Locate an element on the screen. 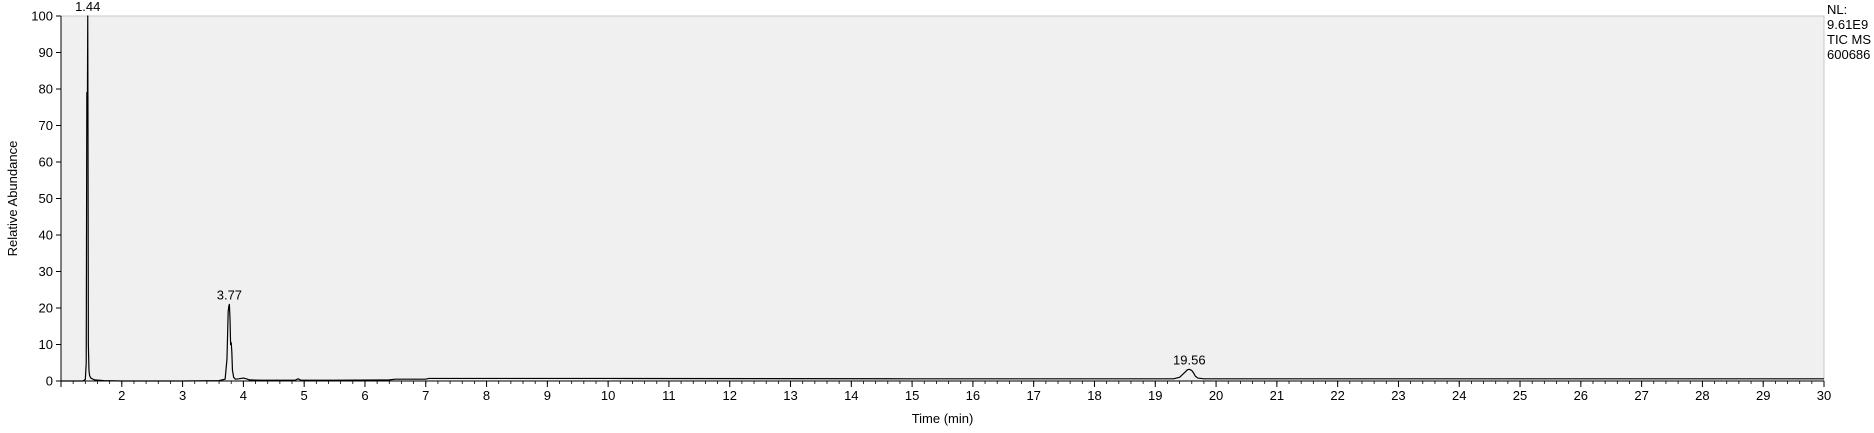 The image size is (1874, 433). info-line: 9.61E9 is located at coordinates (1847, 24).